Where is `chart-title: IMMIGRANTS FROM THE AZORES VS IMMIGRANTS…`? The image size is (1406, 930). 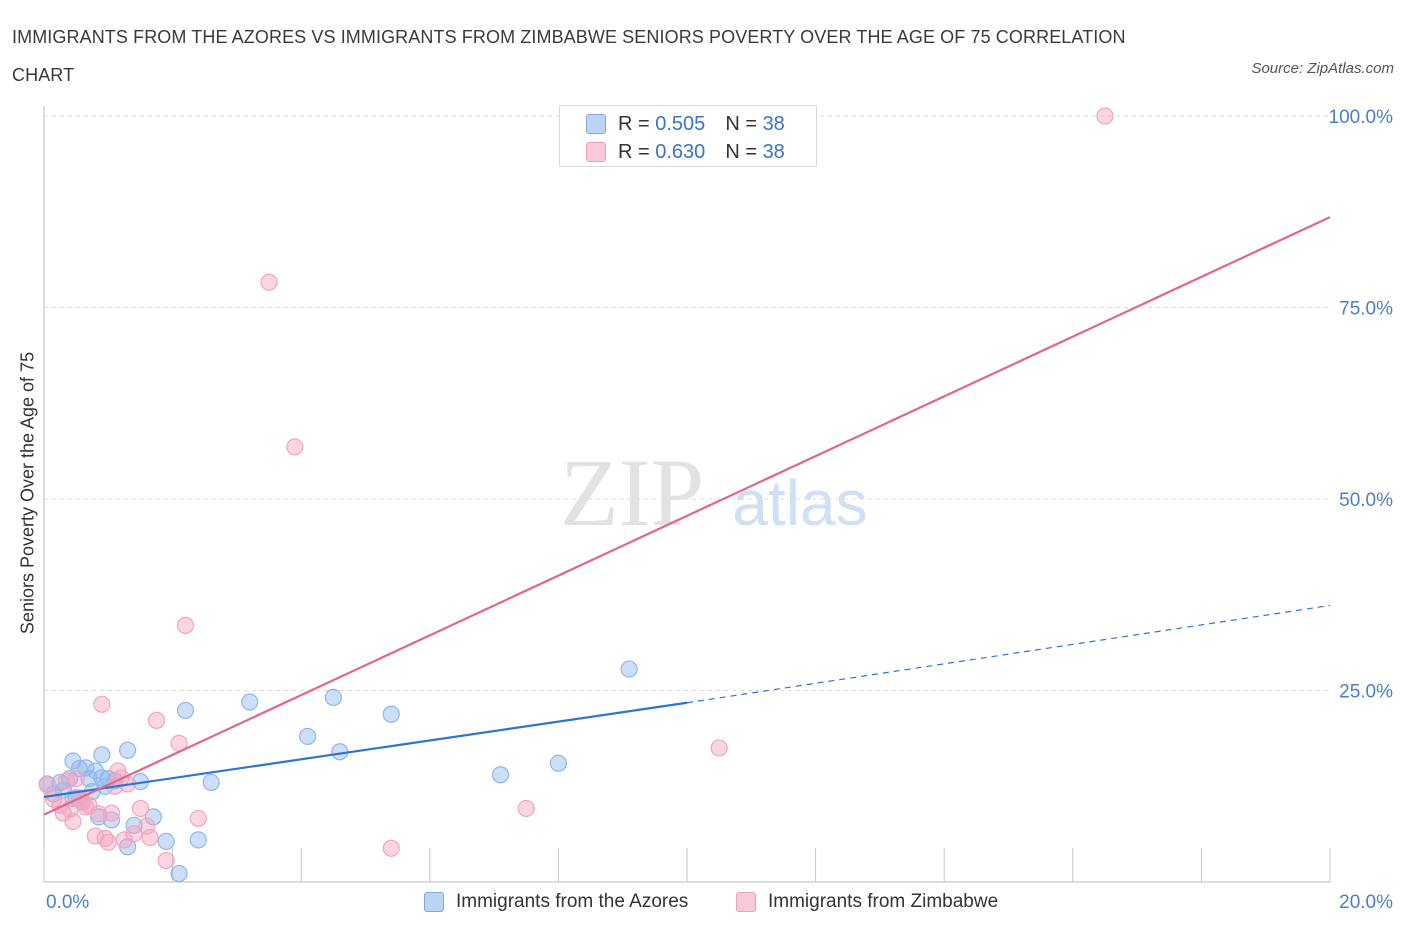 chart-title: IMMIGRANTS FROM THE AZORES VS IMMIGRANTS… is located at coordinates (569, 56).